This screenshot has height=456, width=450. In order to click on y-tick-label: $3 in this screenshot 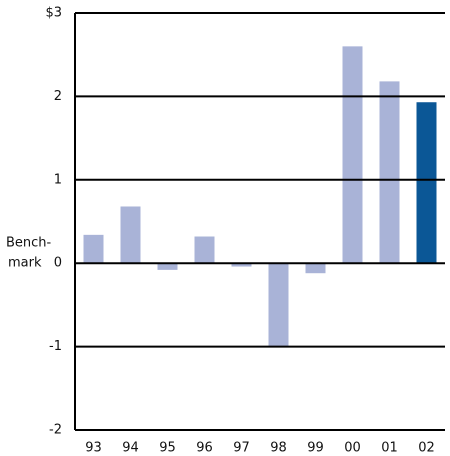, I will do `click(53, 13)`.